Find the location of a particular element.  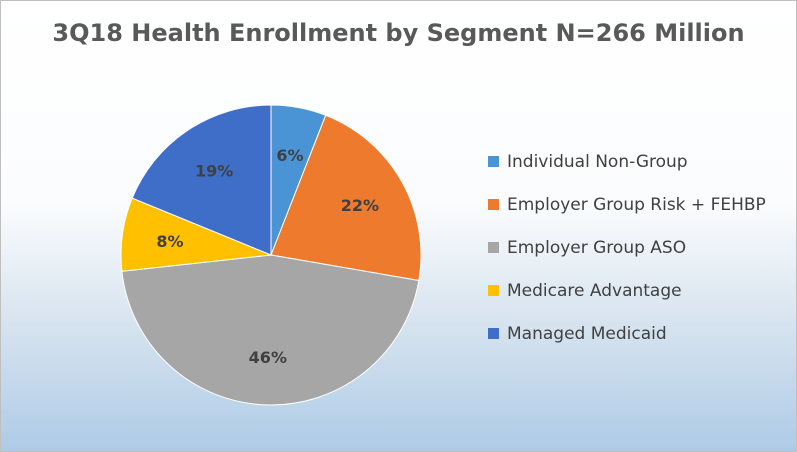

data-label-medicare-advantage: 8% is located at coordinates (169, 241).